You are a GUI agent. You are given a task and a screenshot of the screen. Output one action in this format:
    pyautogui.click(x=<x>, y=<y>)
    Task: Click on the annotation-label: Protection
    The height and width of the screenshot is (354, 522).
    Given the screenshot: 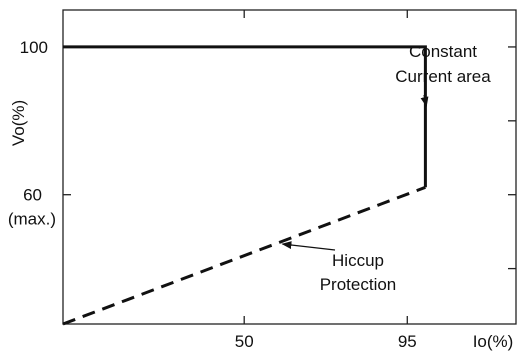 What is the action you would take?
    pyautogui.click(x=358, y=284)
    